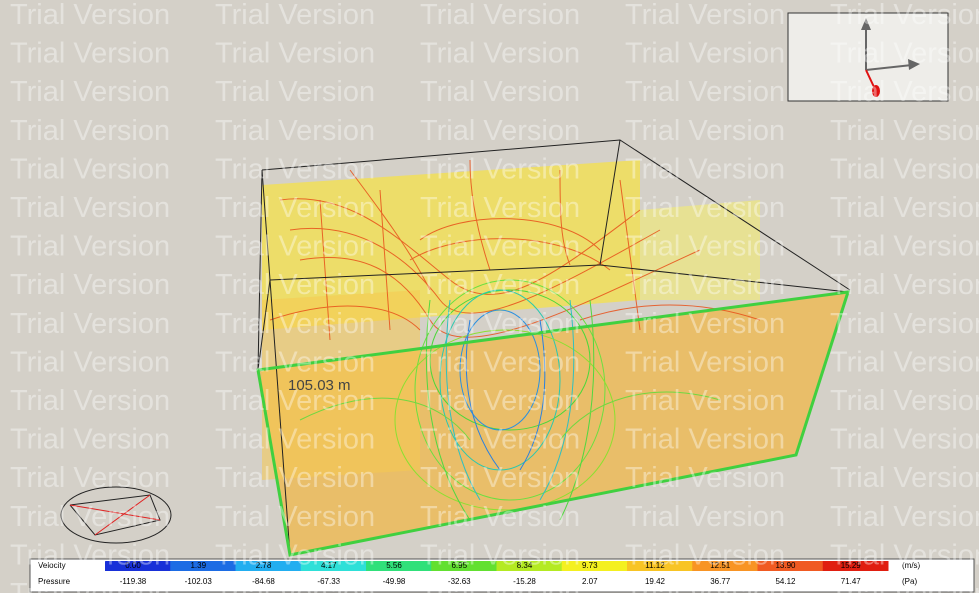 Image resolution: width=979 pixels, height=593 pixels. I want to click on legend-value: 15.29, so click(851, 565).